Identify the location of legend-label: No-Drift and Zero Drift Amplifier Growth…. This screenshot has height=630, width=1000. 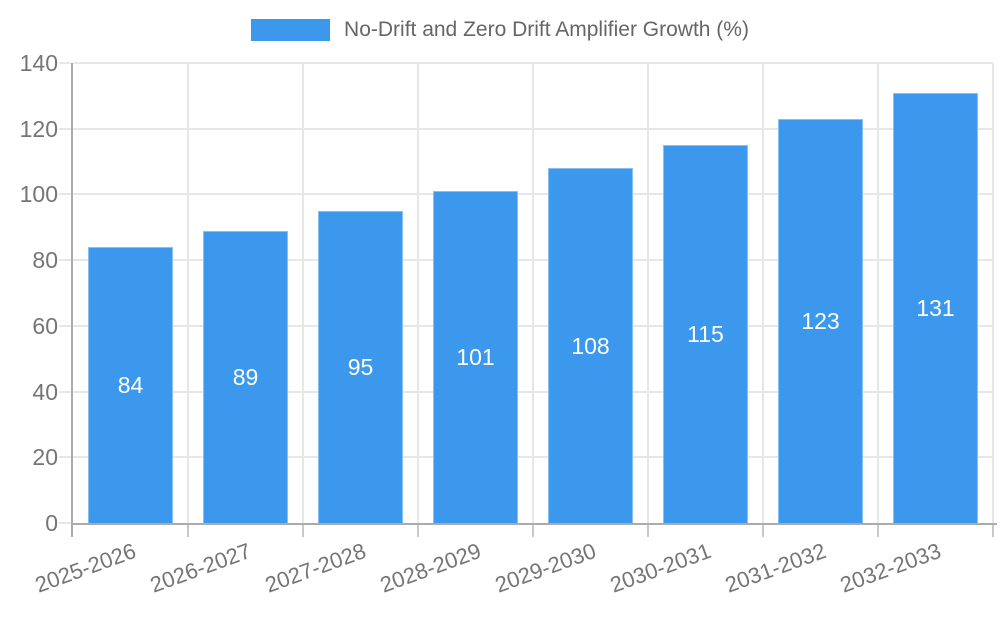
(546, 29).